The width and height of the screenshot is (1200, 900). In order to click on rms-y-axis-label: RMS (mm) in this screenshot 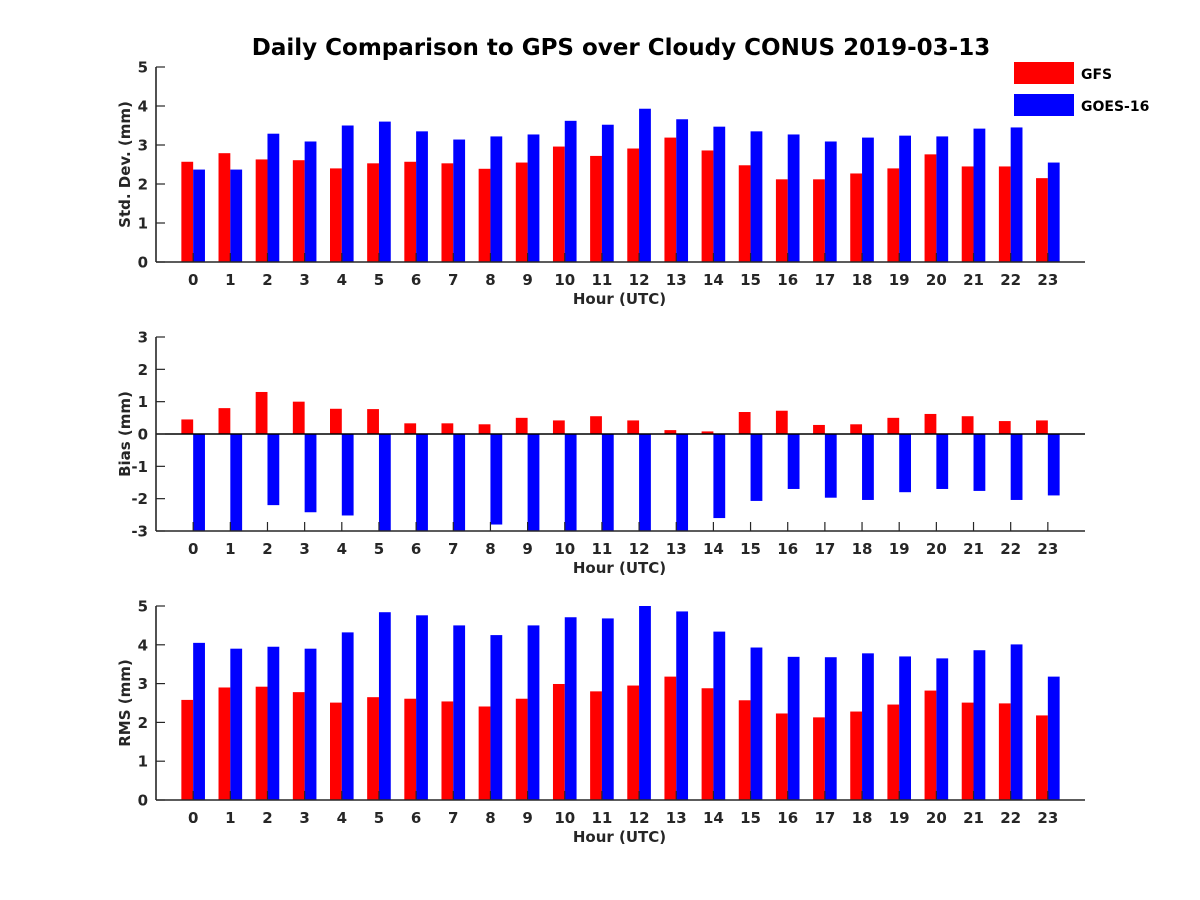, I will do `click(125, 702)`.